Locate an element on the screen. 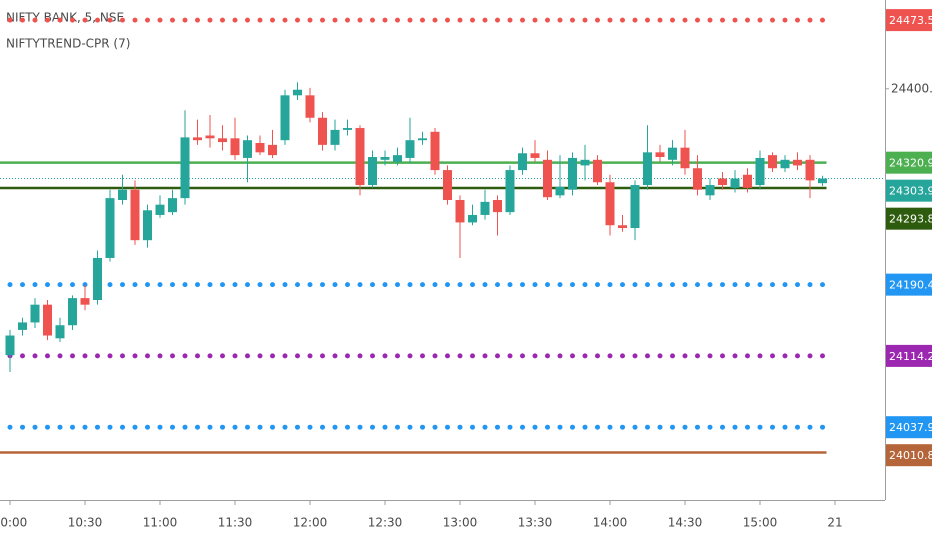 The image size is (932, 550). x-tick-label: 11:30 is located at coordinates (235, 523).